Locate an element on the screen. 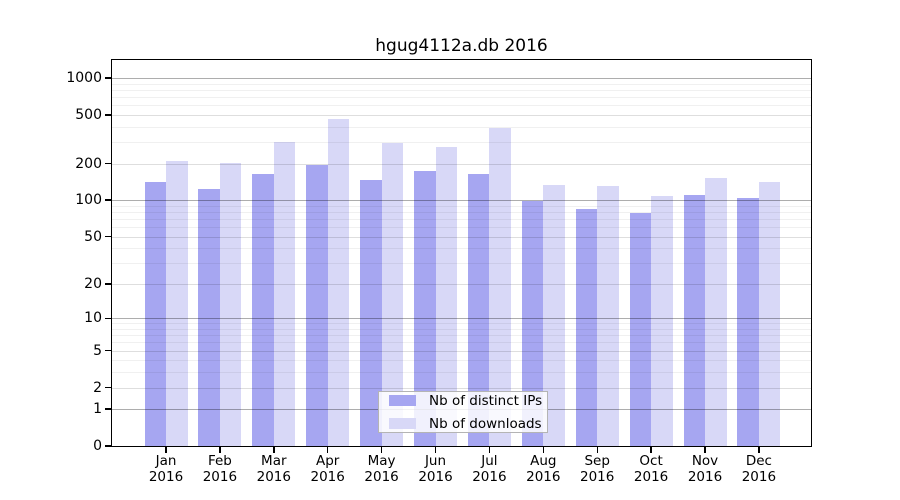 The height and width of the screenshot is (500, 900). y-tick-label-1: 1 is located at coordinates (97, 409).